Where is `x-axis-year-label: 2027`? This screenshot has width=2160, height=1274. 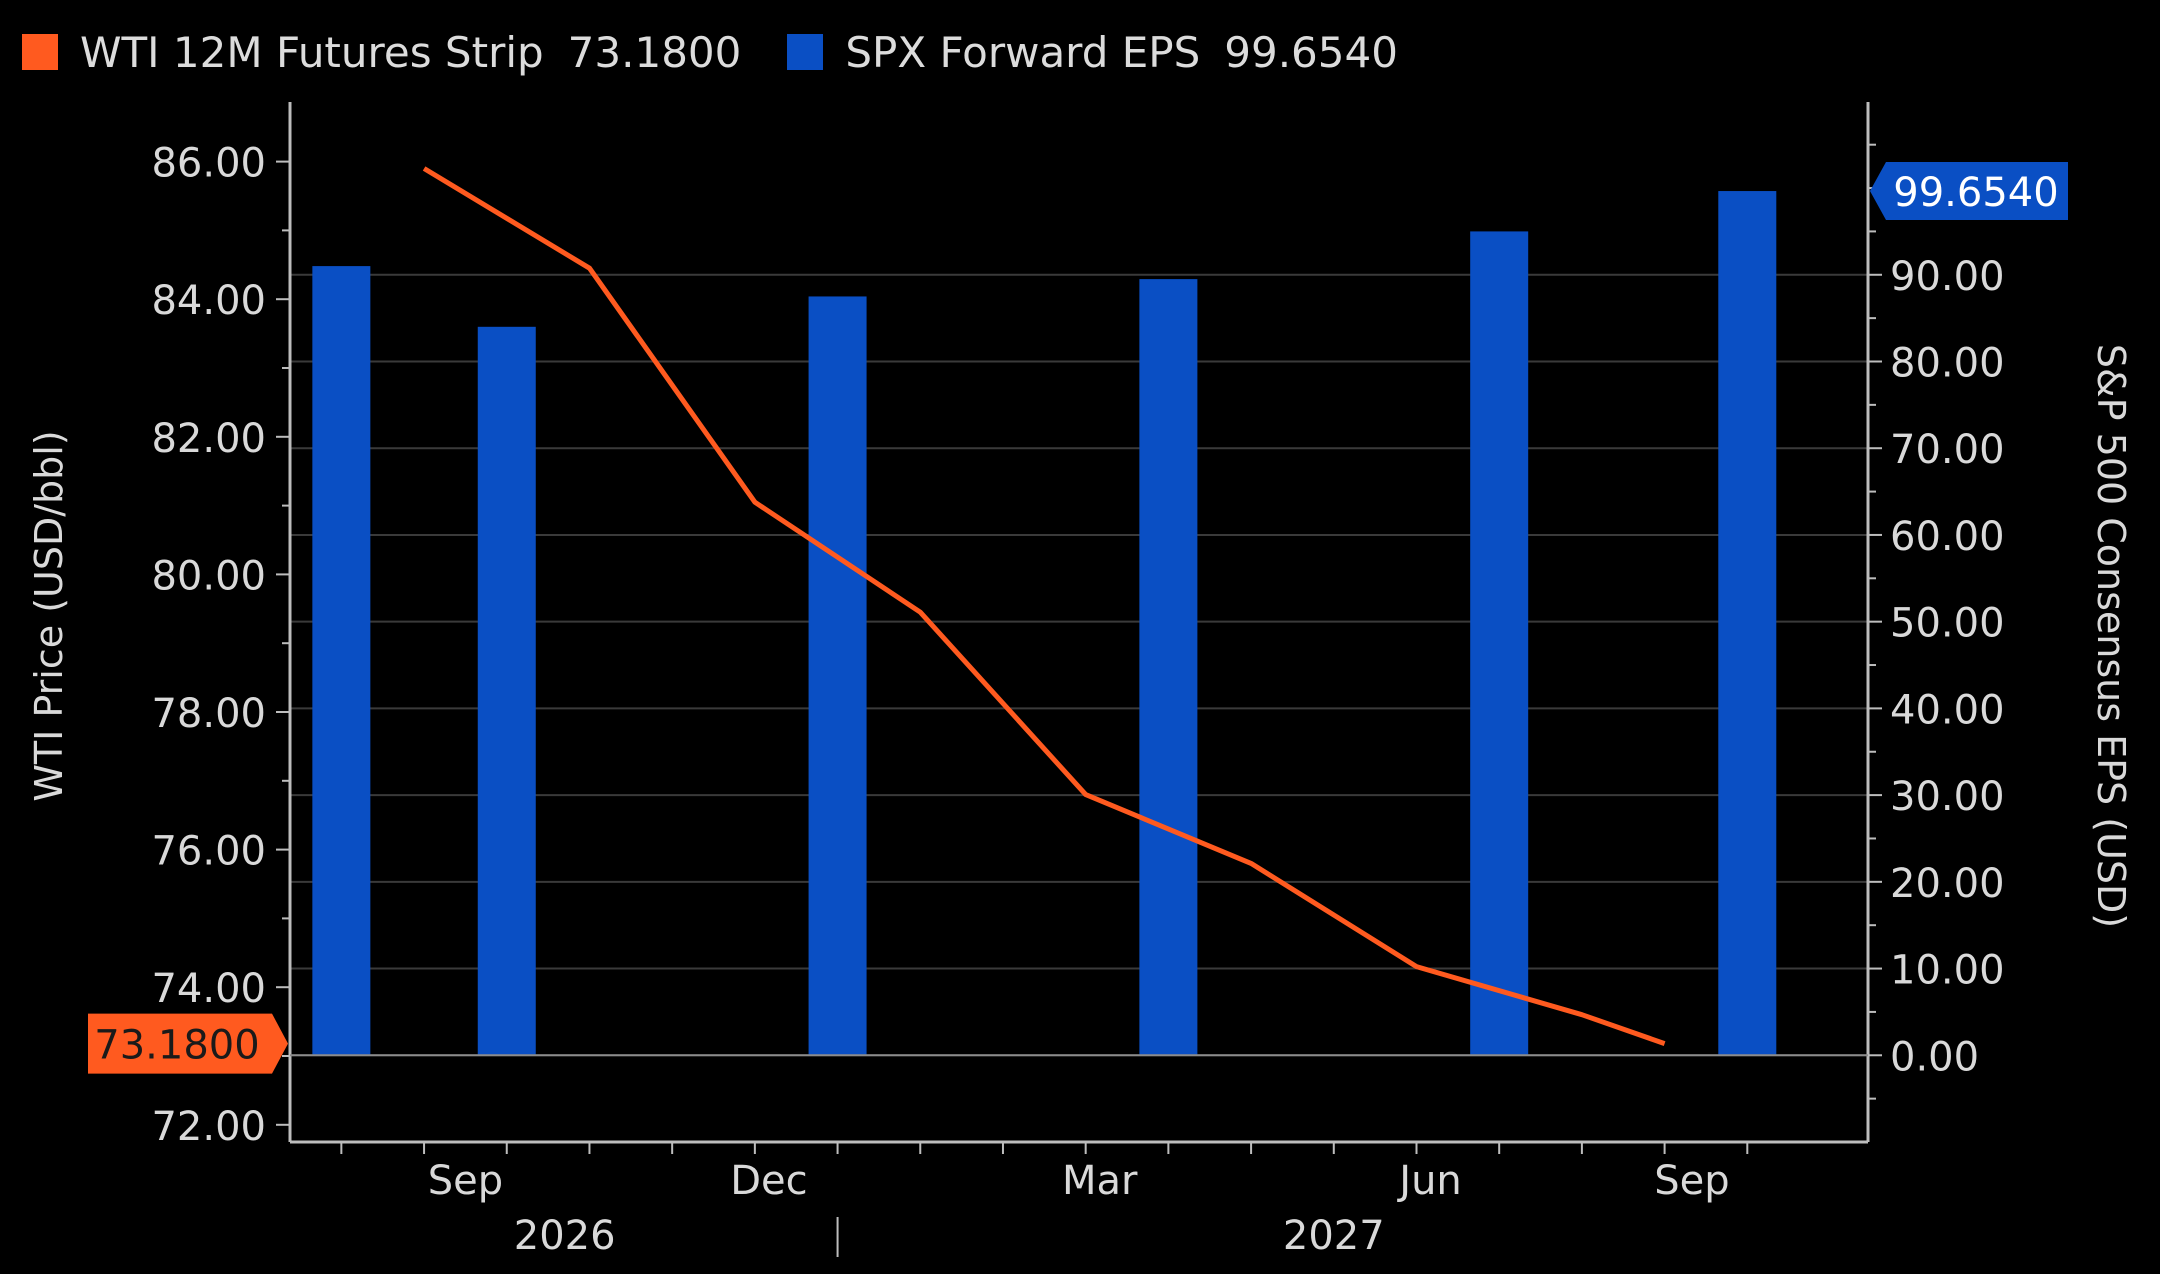
x-axis-year-label: 2027 is located at coordinates (1334, 1236).